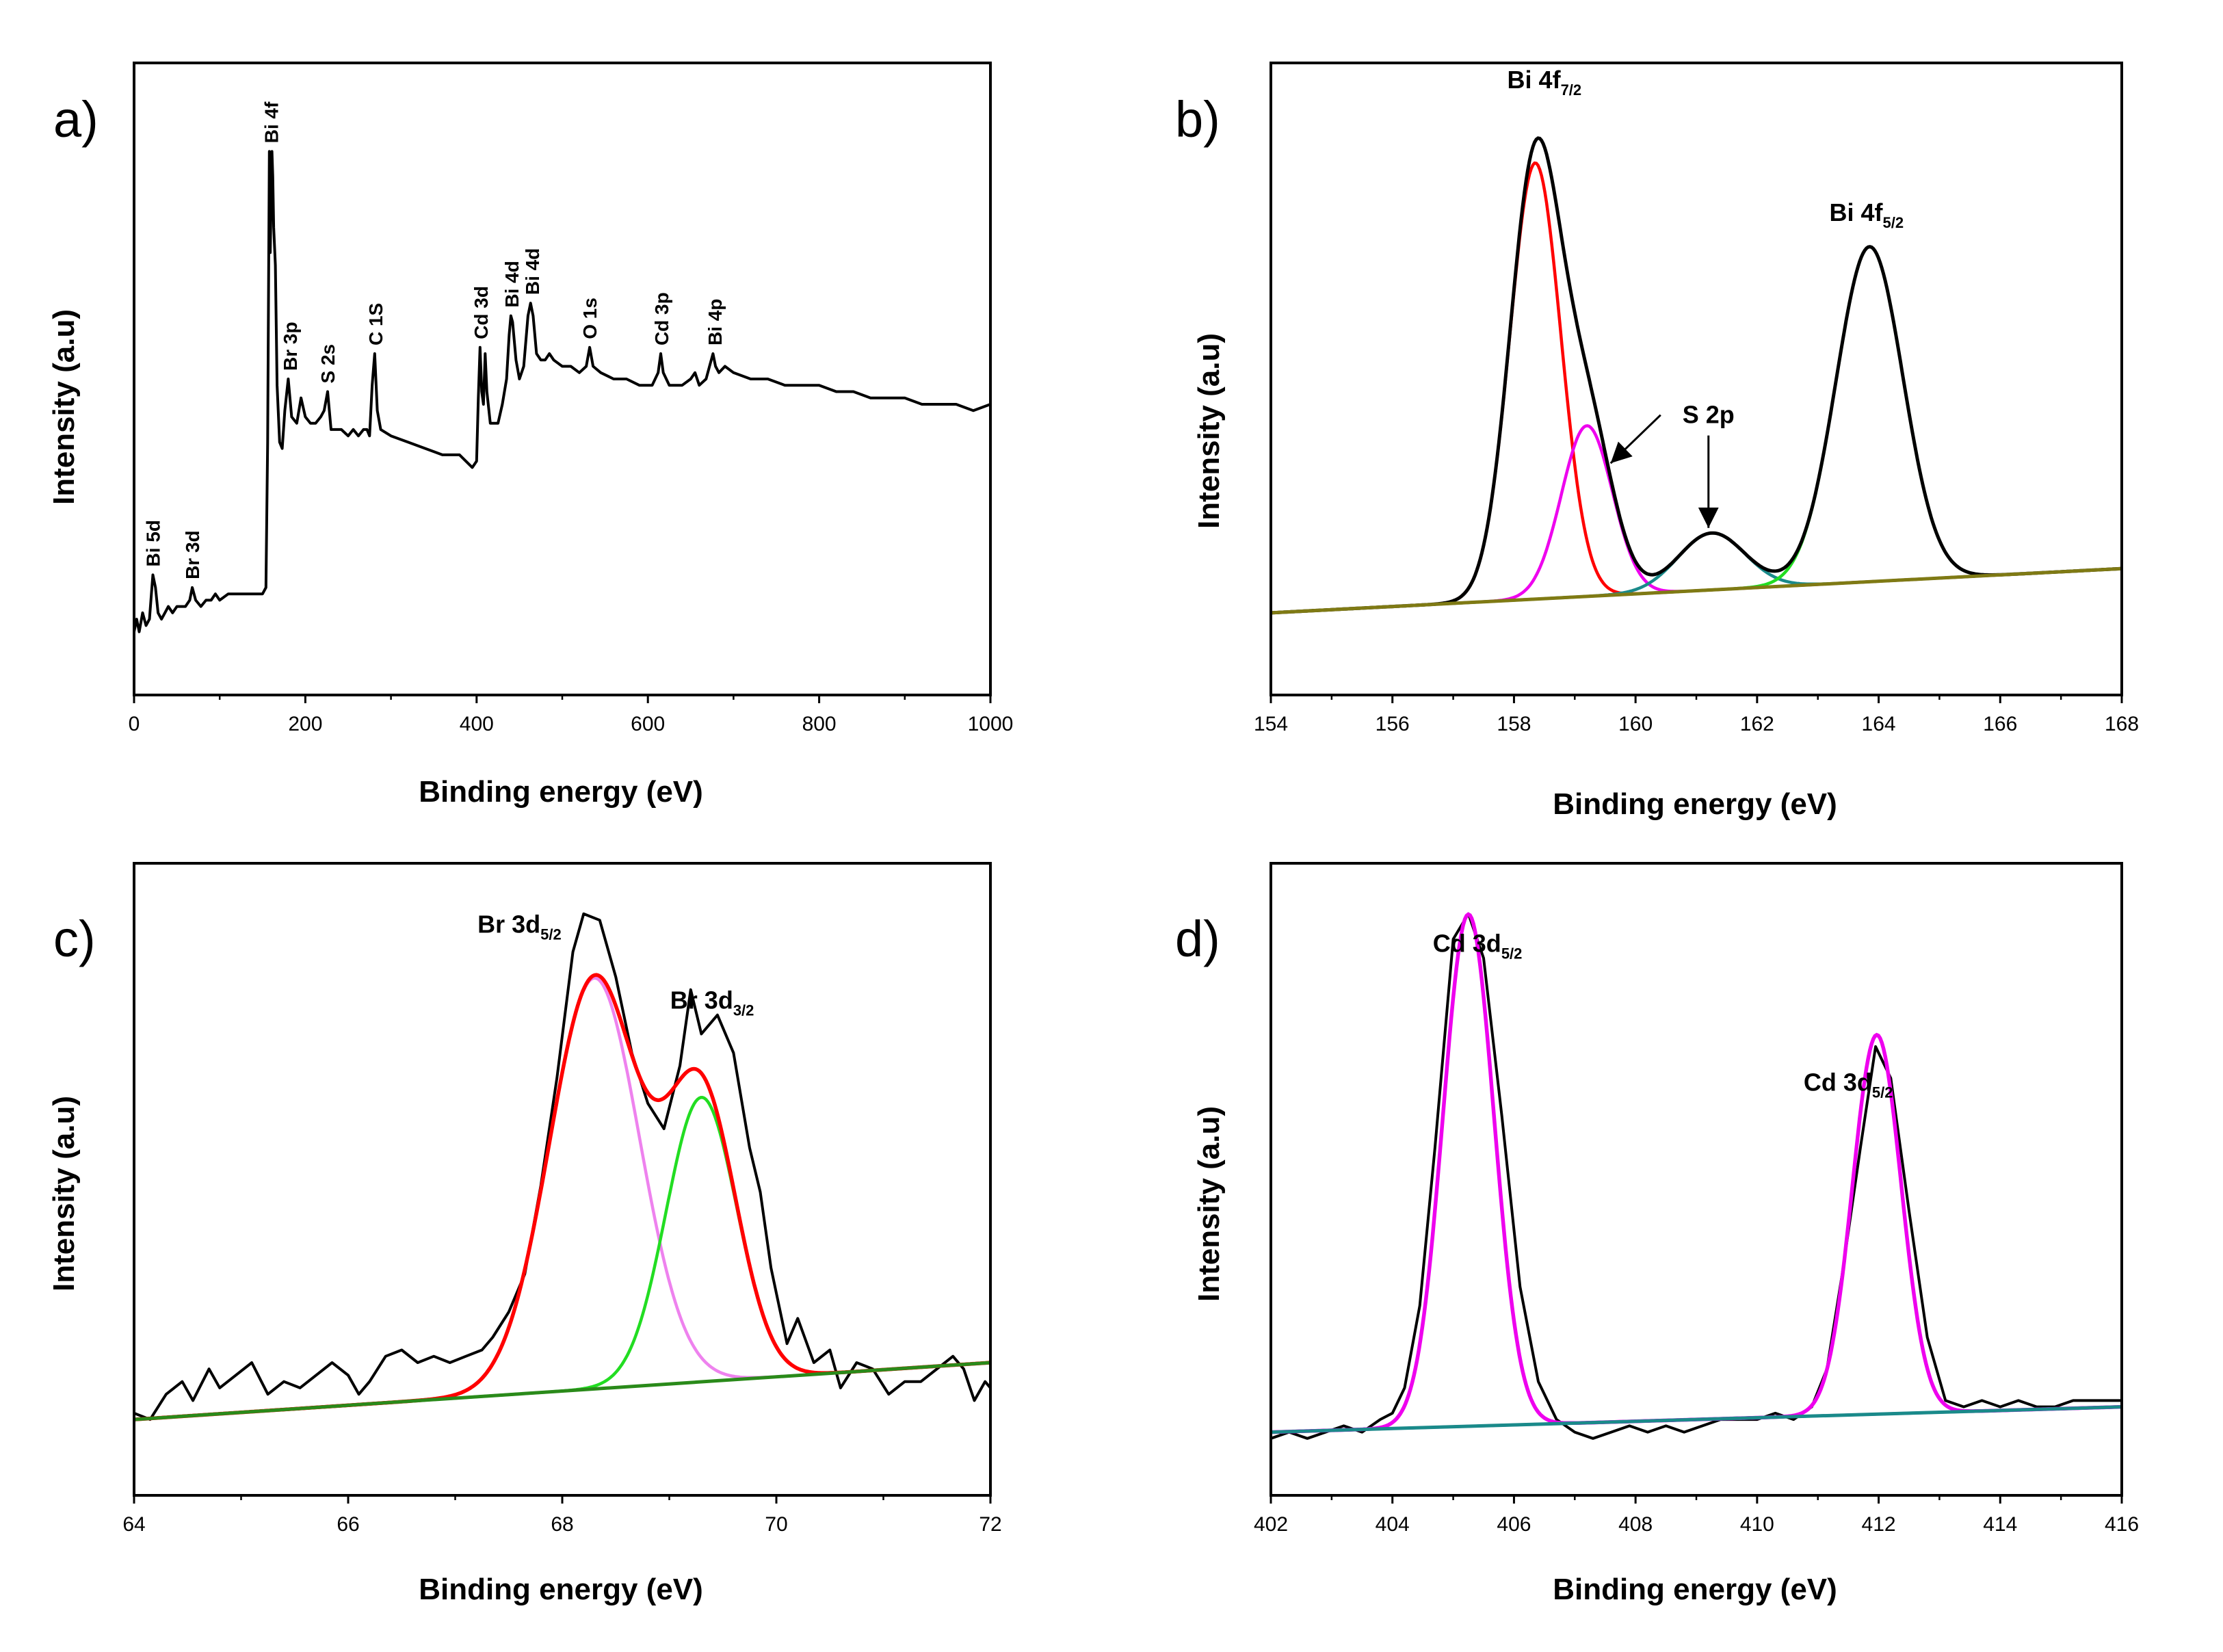  Describe the element at coordinates (64, 407) in the screenshot. I see `panel-a-y-axis-title: Intensity (a.u)` at that location.